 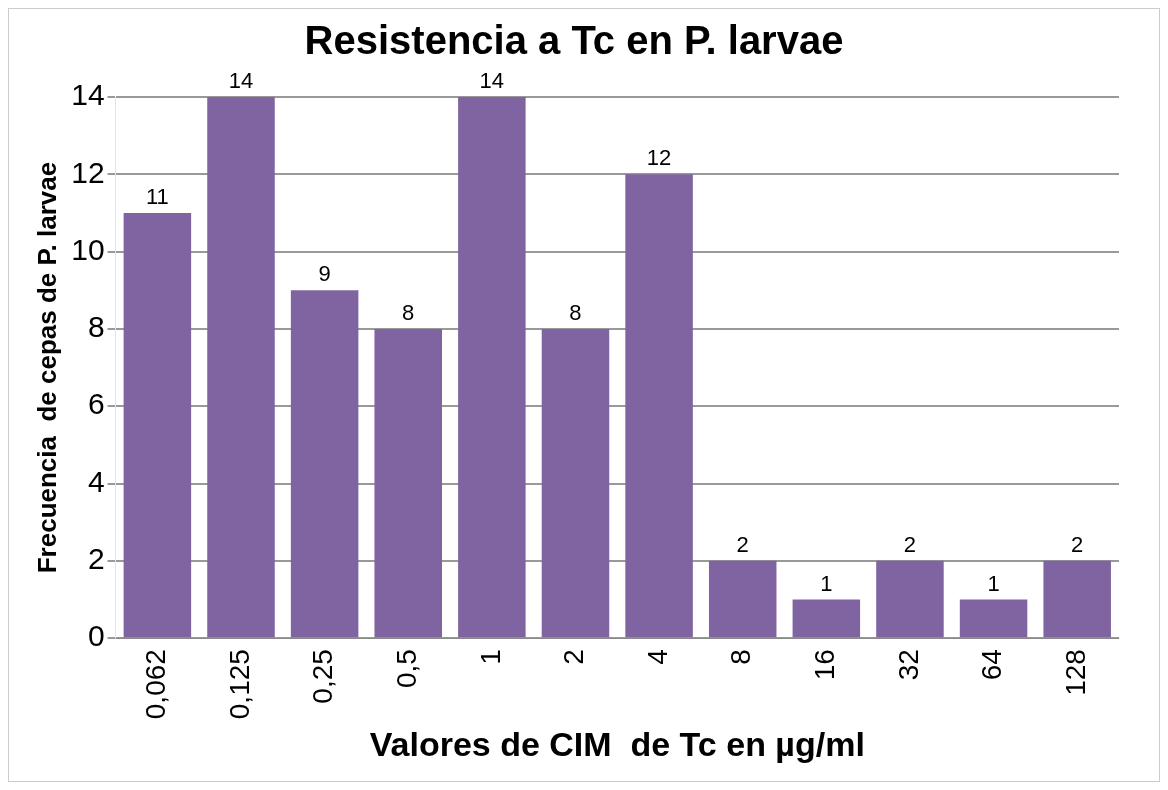 I want to click on x-tick-label: 2, so click(x=574, y=657).